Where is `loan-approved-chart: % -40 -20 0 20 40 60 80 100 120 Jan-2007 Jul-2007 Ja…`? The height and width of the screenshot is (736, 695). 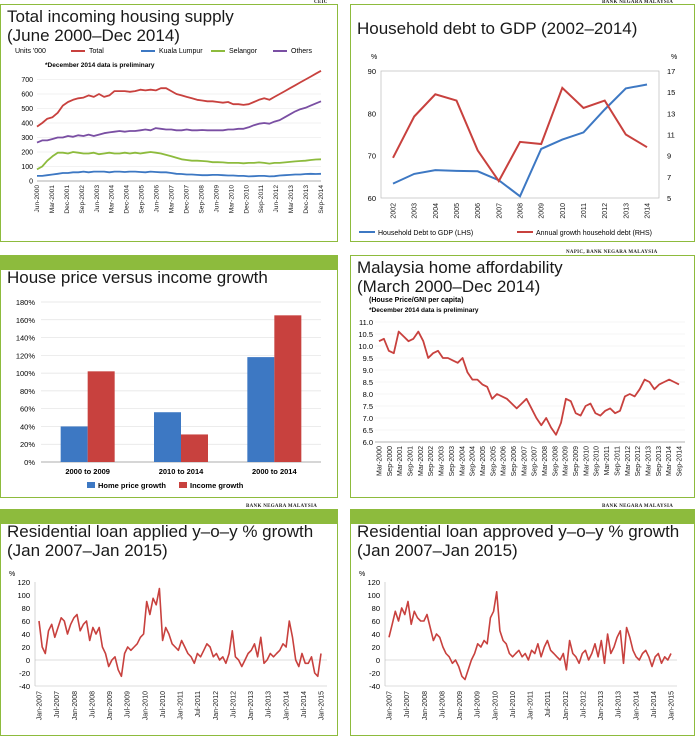
loan-approved-chart: % -40 -20 0 20 40 60 80 100 120 Jan-2007 Jul-2007 Ja… is located at coordinates (518, 645).